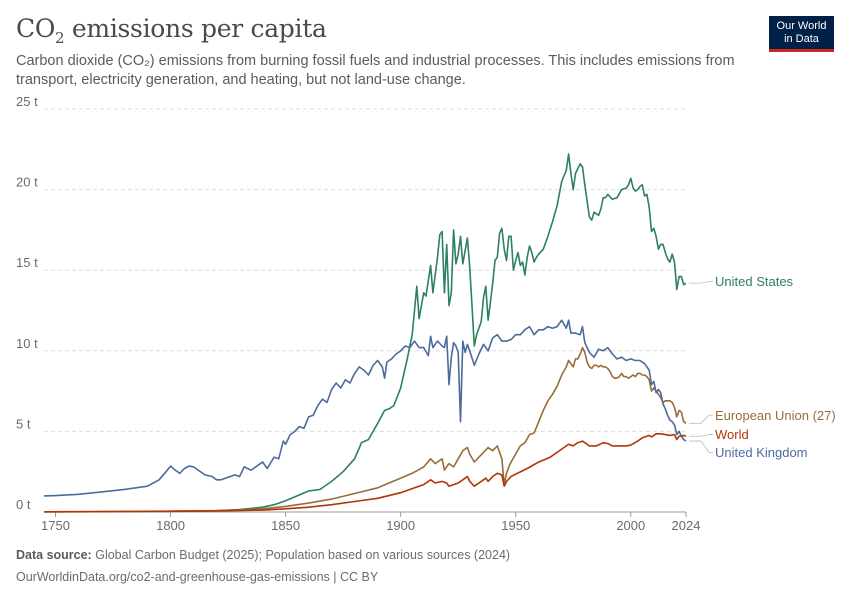 Image resolution: width=850 pixels, height=600 pixels. I want to click on logo-line-1: Our World, so click(801, 26).